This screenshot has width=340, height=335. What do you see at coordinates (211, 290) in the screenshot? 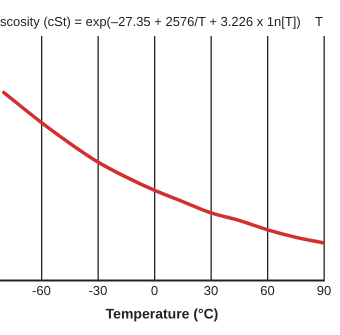
I see `x-tick-label: 30` at bounding box center [211, 290].